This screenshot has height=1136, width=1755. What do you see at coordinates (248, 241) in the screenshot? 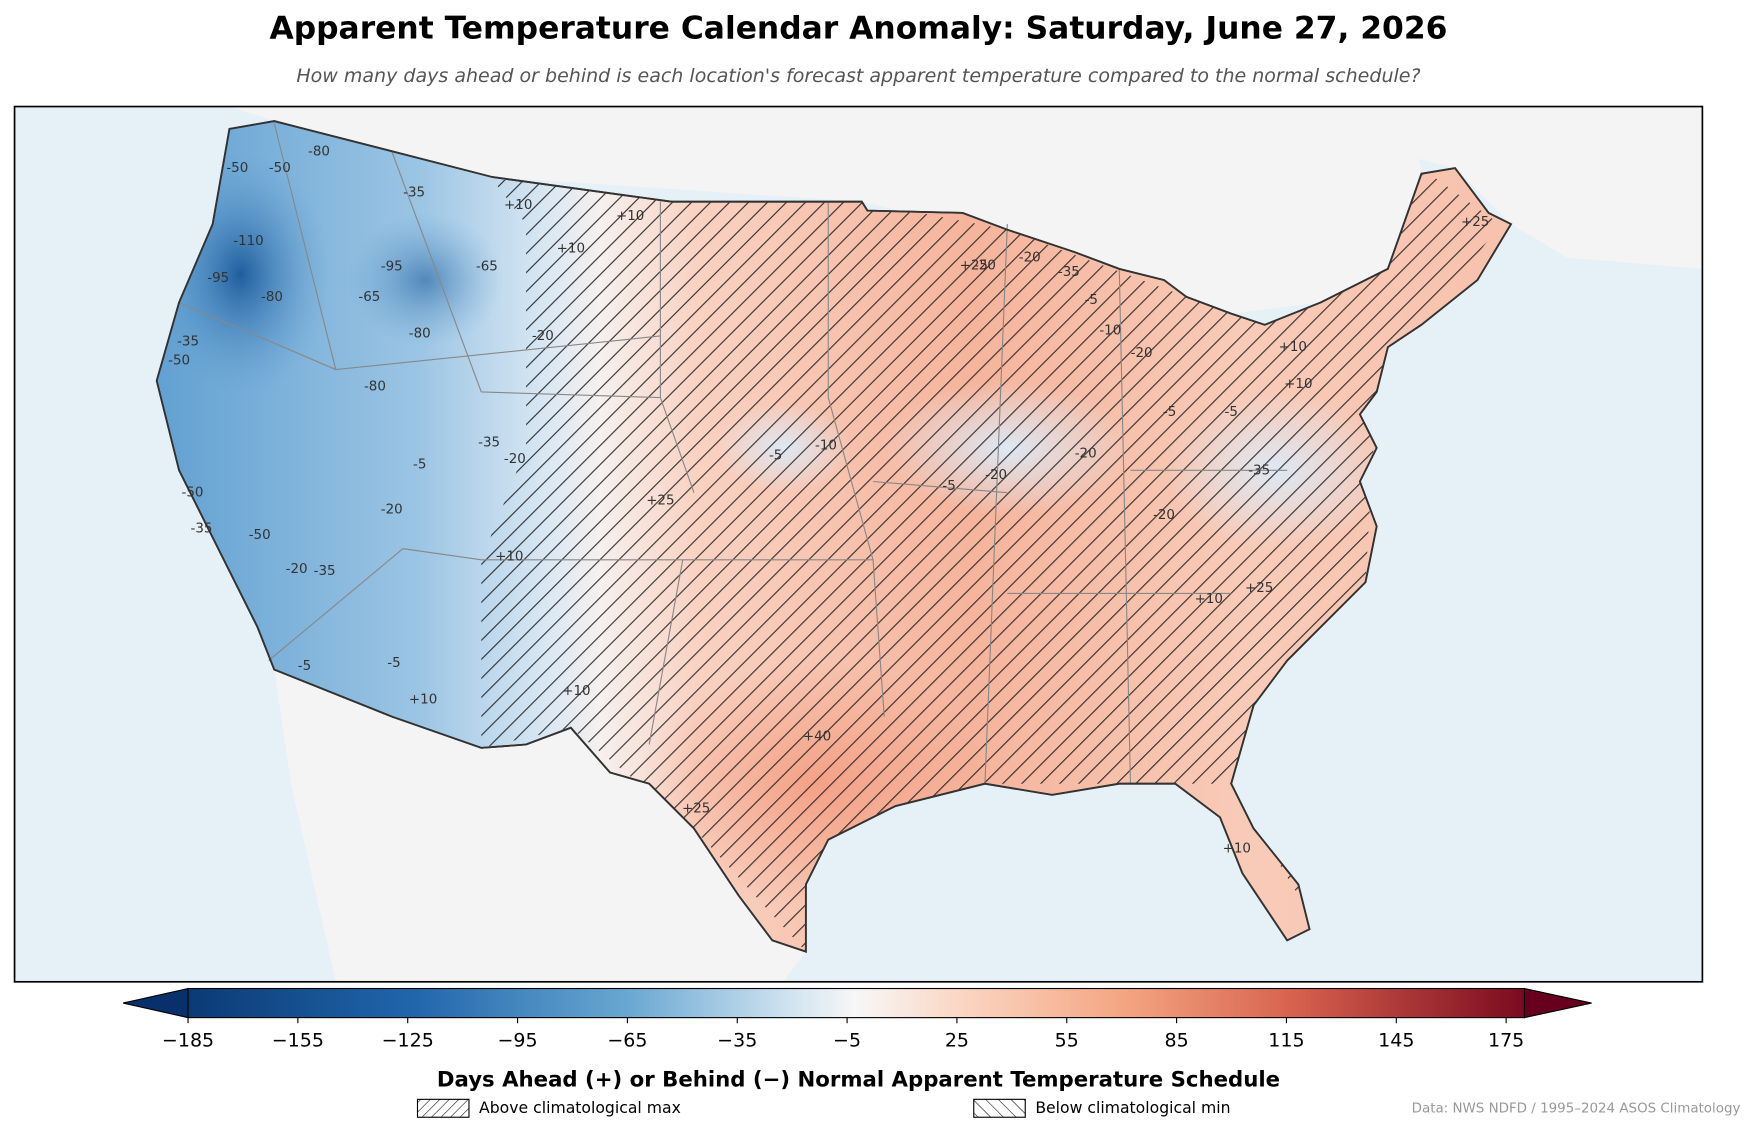
I see `contour-label: -110` at bounding box center [248, 241].